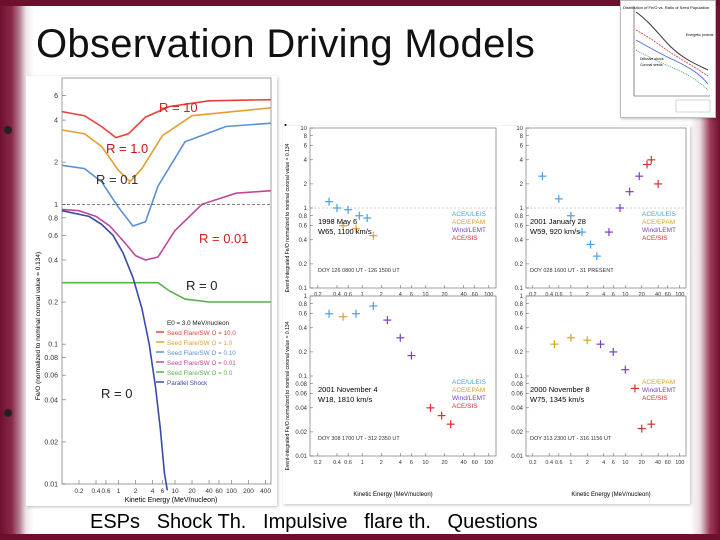 The image size is (720, 540). Describe the element at coordinates (345, 231) in the screenshot. I see `event-info: W65, 1100 km/s` at that location.